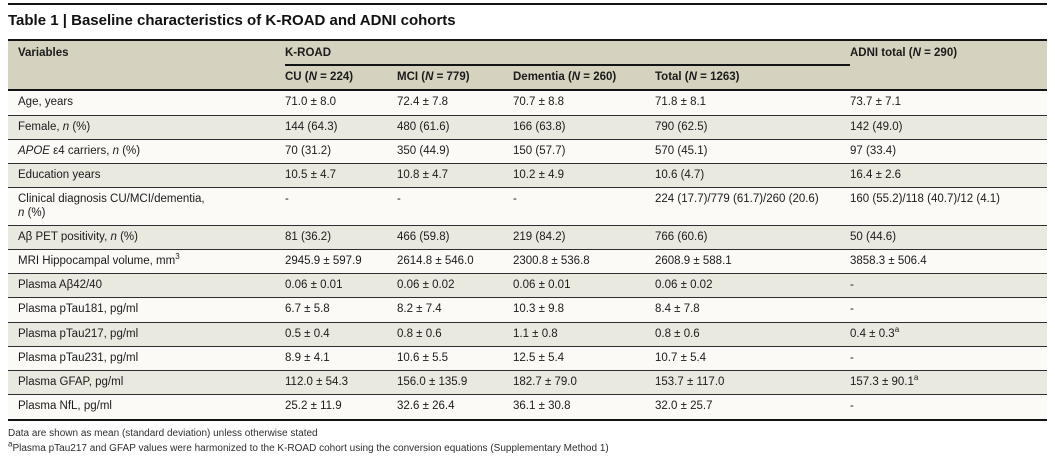  I want to click on row-label: Plasma GFAP, pg/ml, so click(146, 382).